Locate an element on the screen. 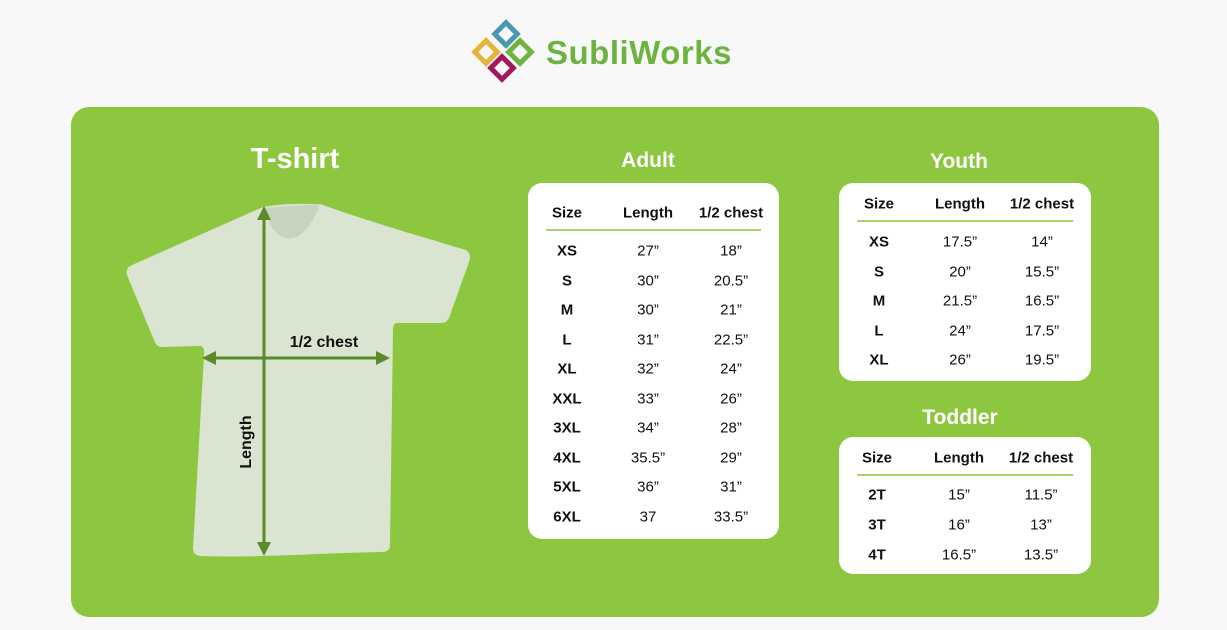 The image size is (1227, 630). chest-cell: 22.5” is located at coordinates (731, 339).